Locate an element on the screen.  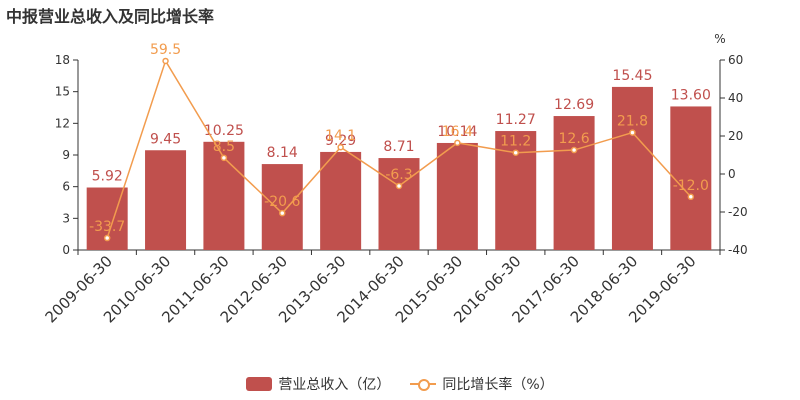
growth-point-label: 12.6 is located at coordinates (574, 139).